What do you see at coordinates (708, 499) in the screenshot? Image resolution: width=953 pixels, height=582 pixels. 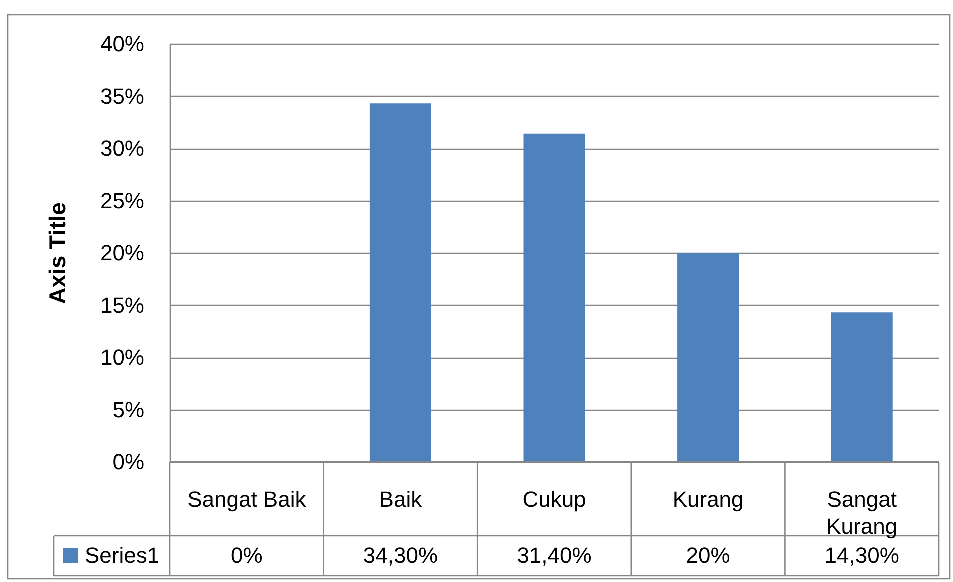 I see `x-tick-label: Kurang` at bounding box center [708, 499].